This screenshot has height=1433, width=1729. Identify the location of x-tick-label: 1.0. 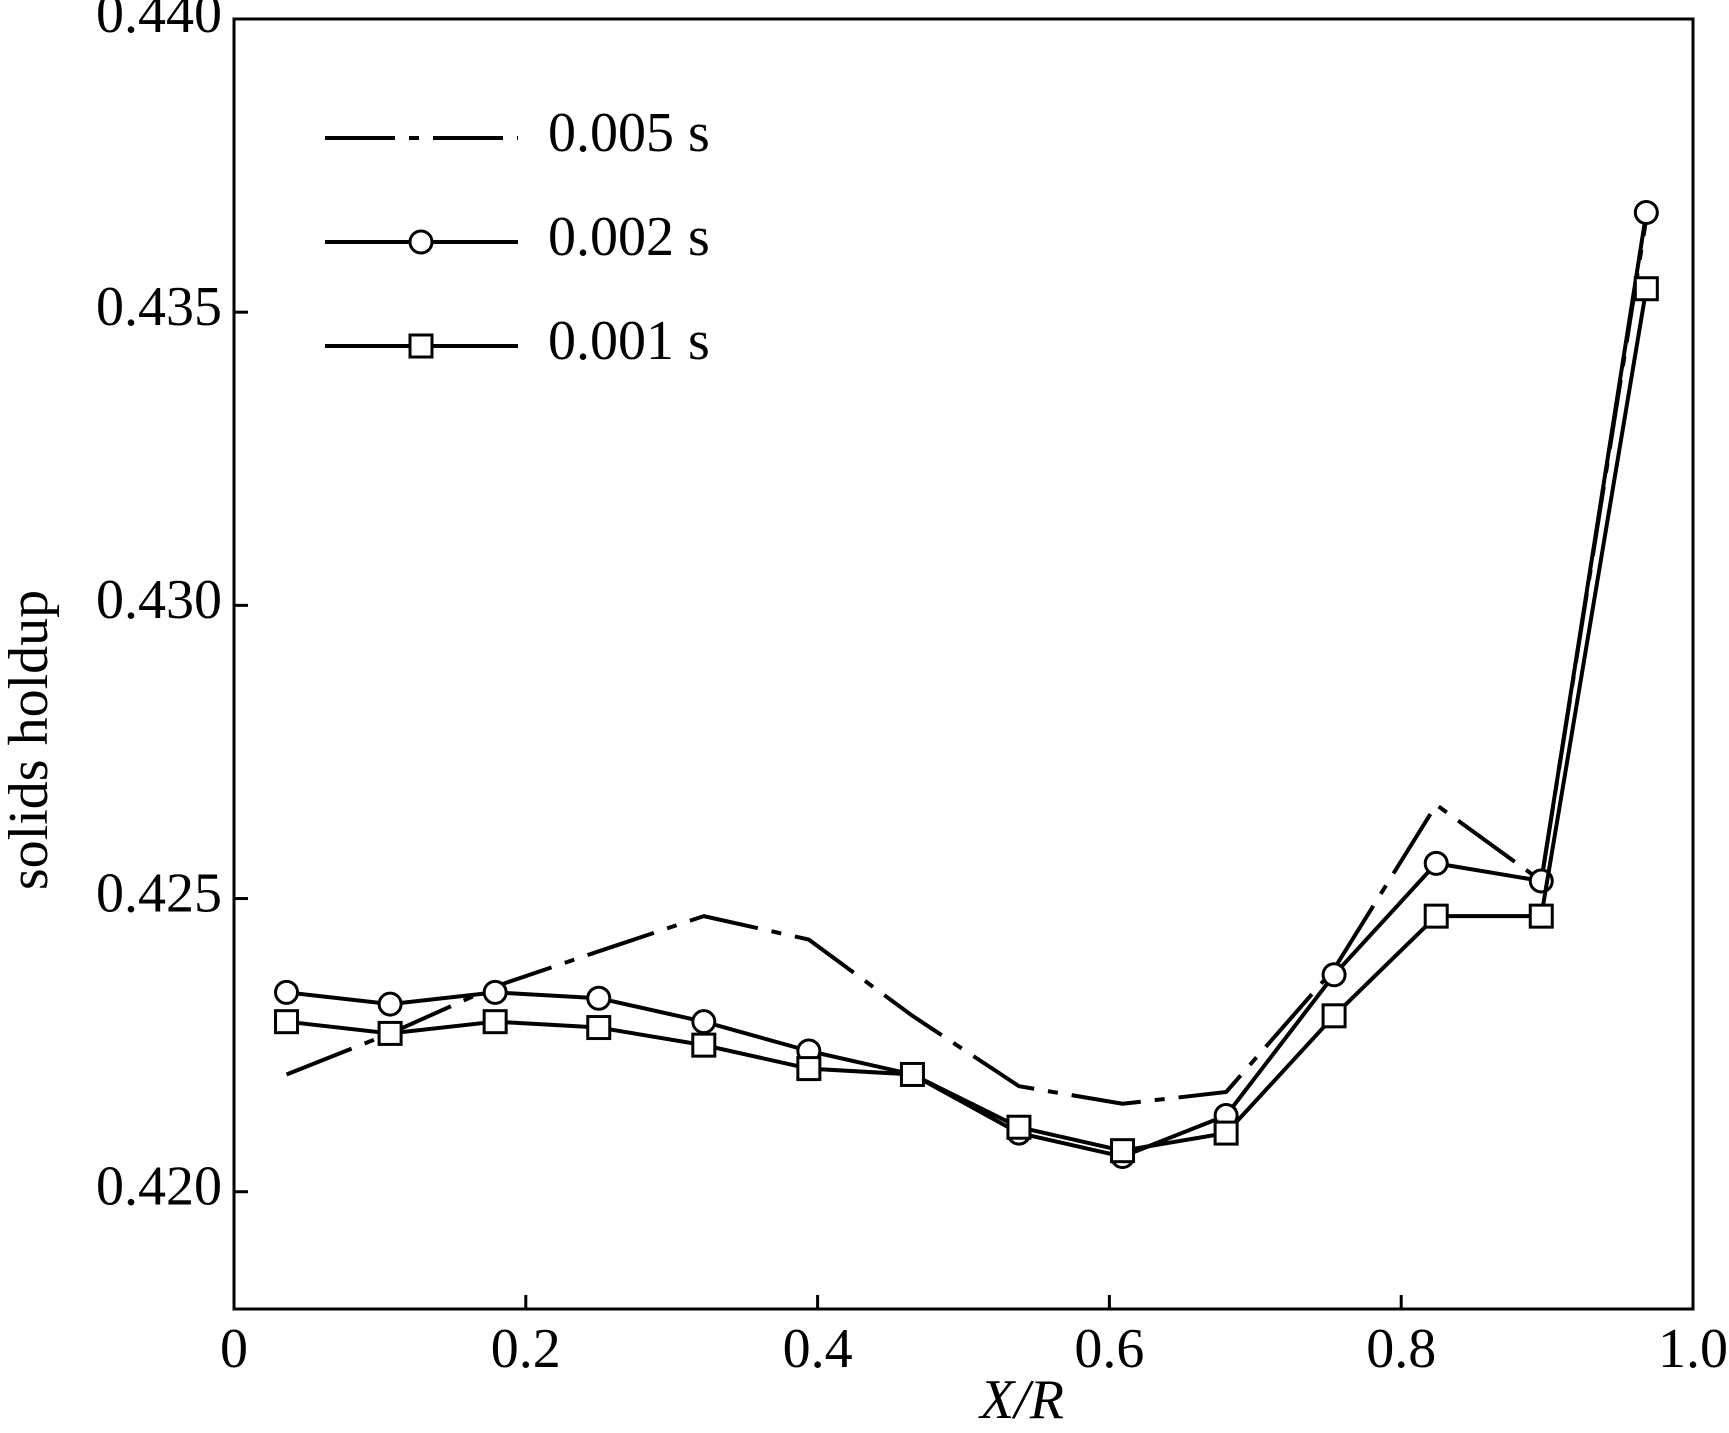
(1693, 1349).